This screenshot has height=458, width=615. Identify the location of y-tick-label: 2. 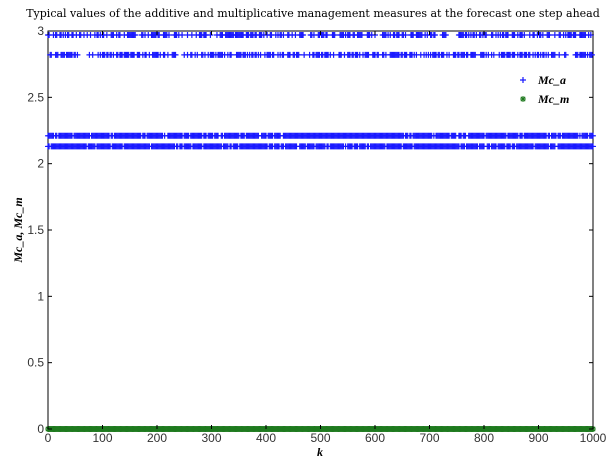
(40, 164).